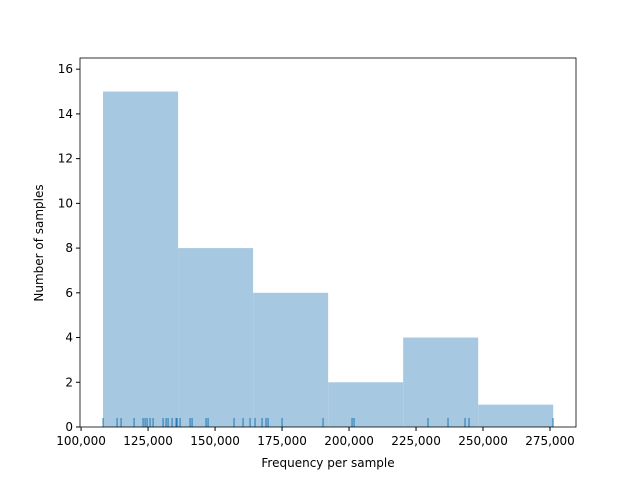 Image resolution: width=640 pixels, height=480 pixels. Describe the element at coordinates (69, 248) in the screenshot. I see `y-tick-label: 8` at that location.